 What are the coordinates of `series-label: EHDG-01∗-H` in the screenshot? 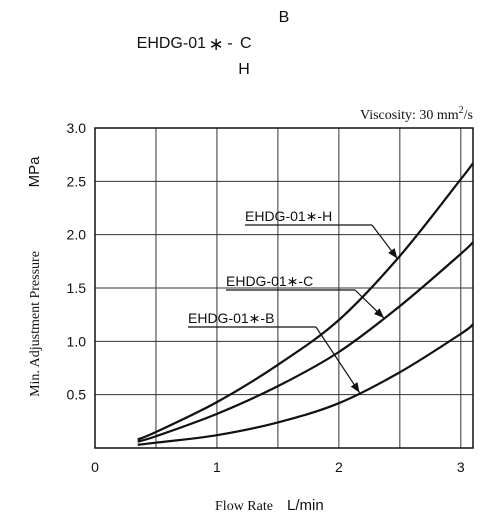 It's located at (288, 216).